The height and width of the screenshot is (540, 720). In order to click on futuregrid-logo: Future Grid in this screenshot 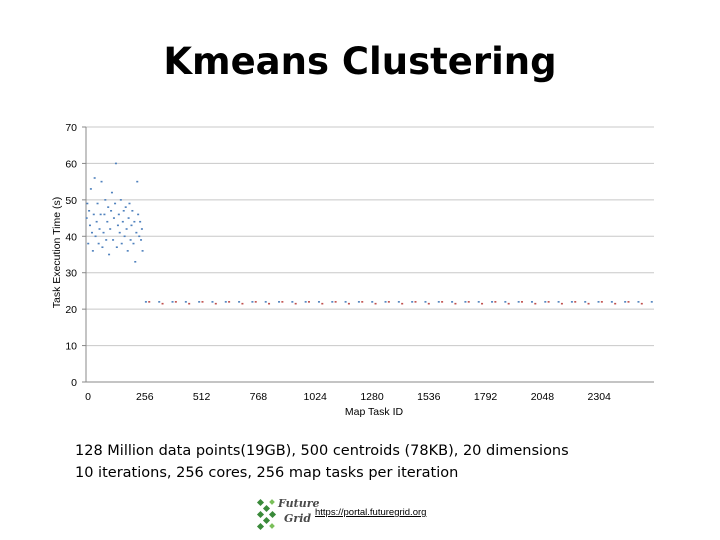, I will do `click(287, 514)`.